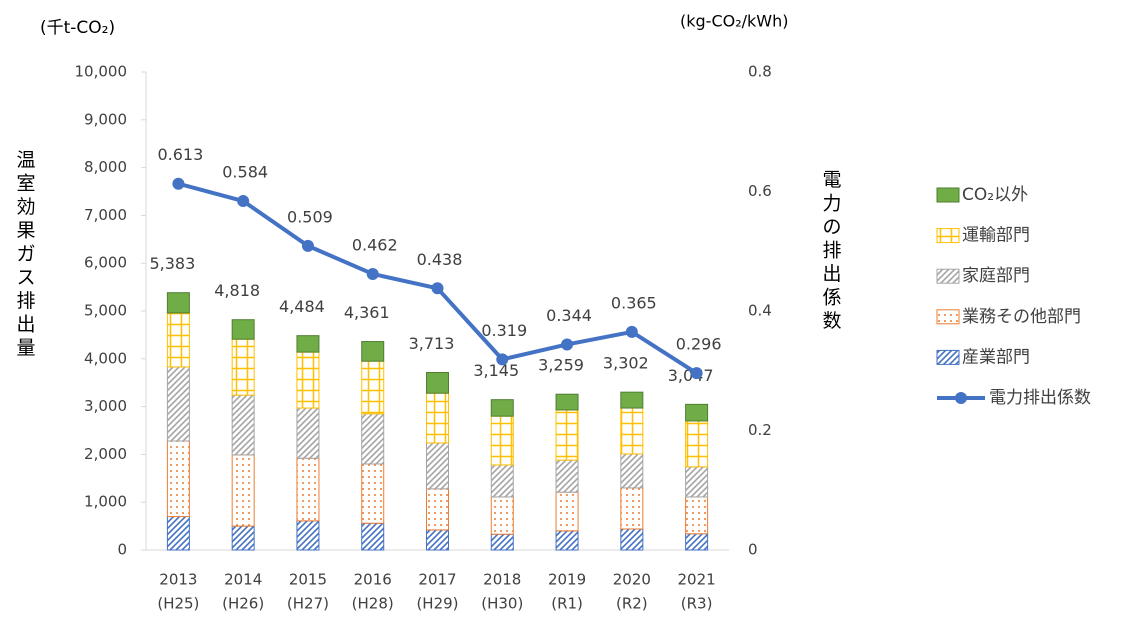 The height and width of the screenshot is (619, 1143). What do you see at coordinates (996, 236) in the screenshot?
I see `legend-label: 運輸部門` at bounding box center [996, 236].